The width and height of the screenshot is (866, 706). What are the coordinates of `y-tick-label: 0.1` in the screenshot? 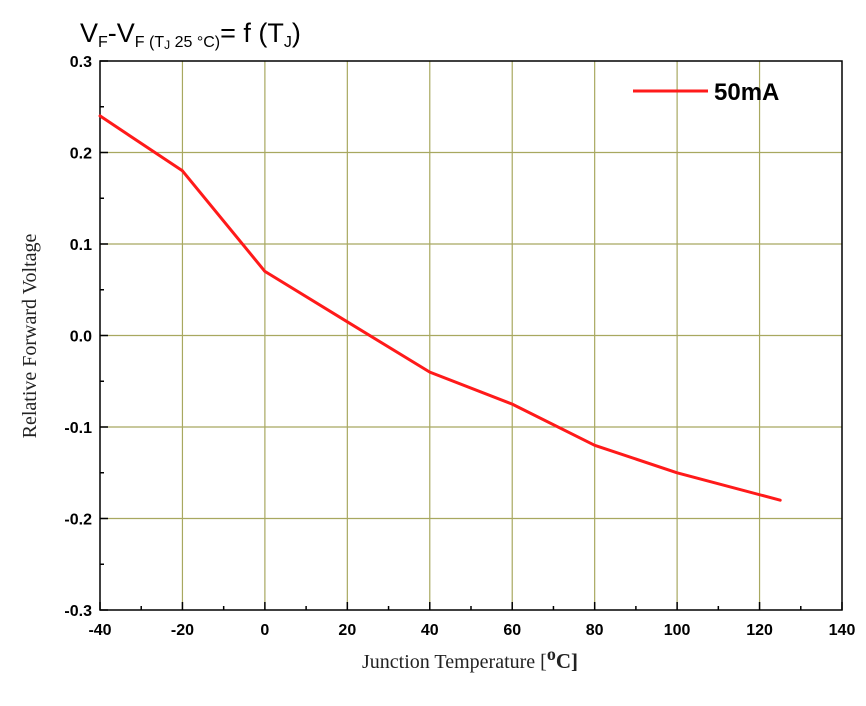 It's located at (81, 245).